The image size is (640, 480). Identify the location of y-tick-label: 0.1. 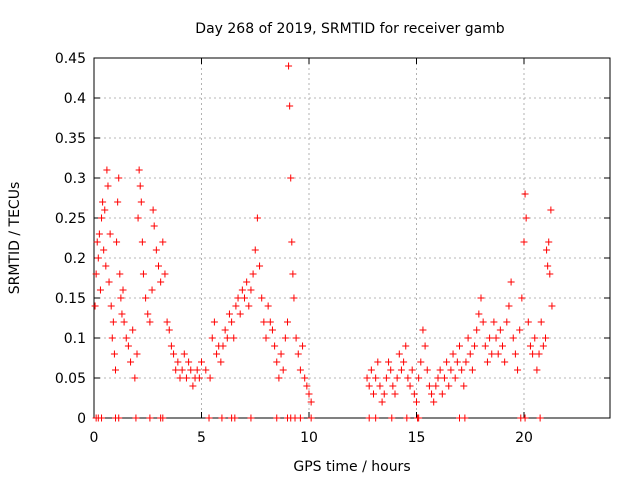
(75, 339).